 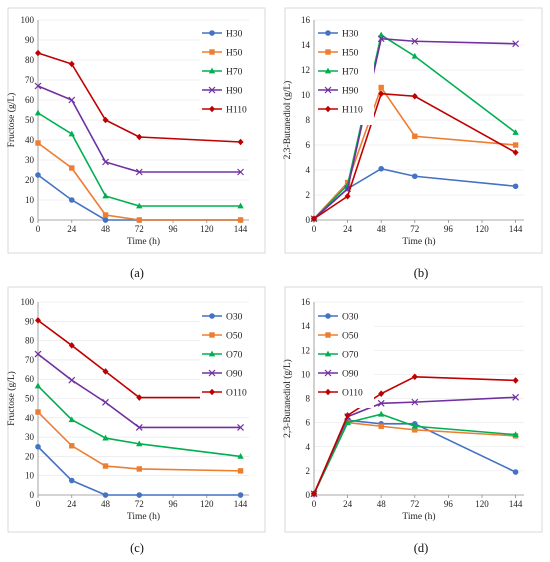 I want to click on series-H50, so click(x=139, y=181).